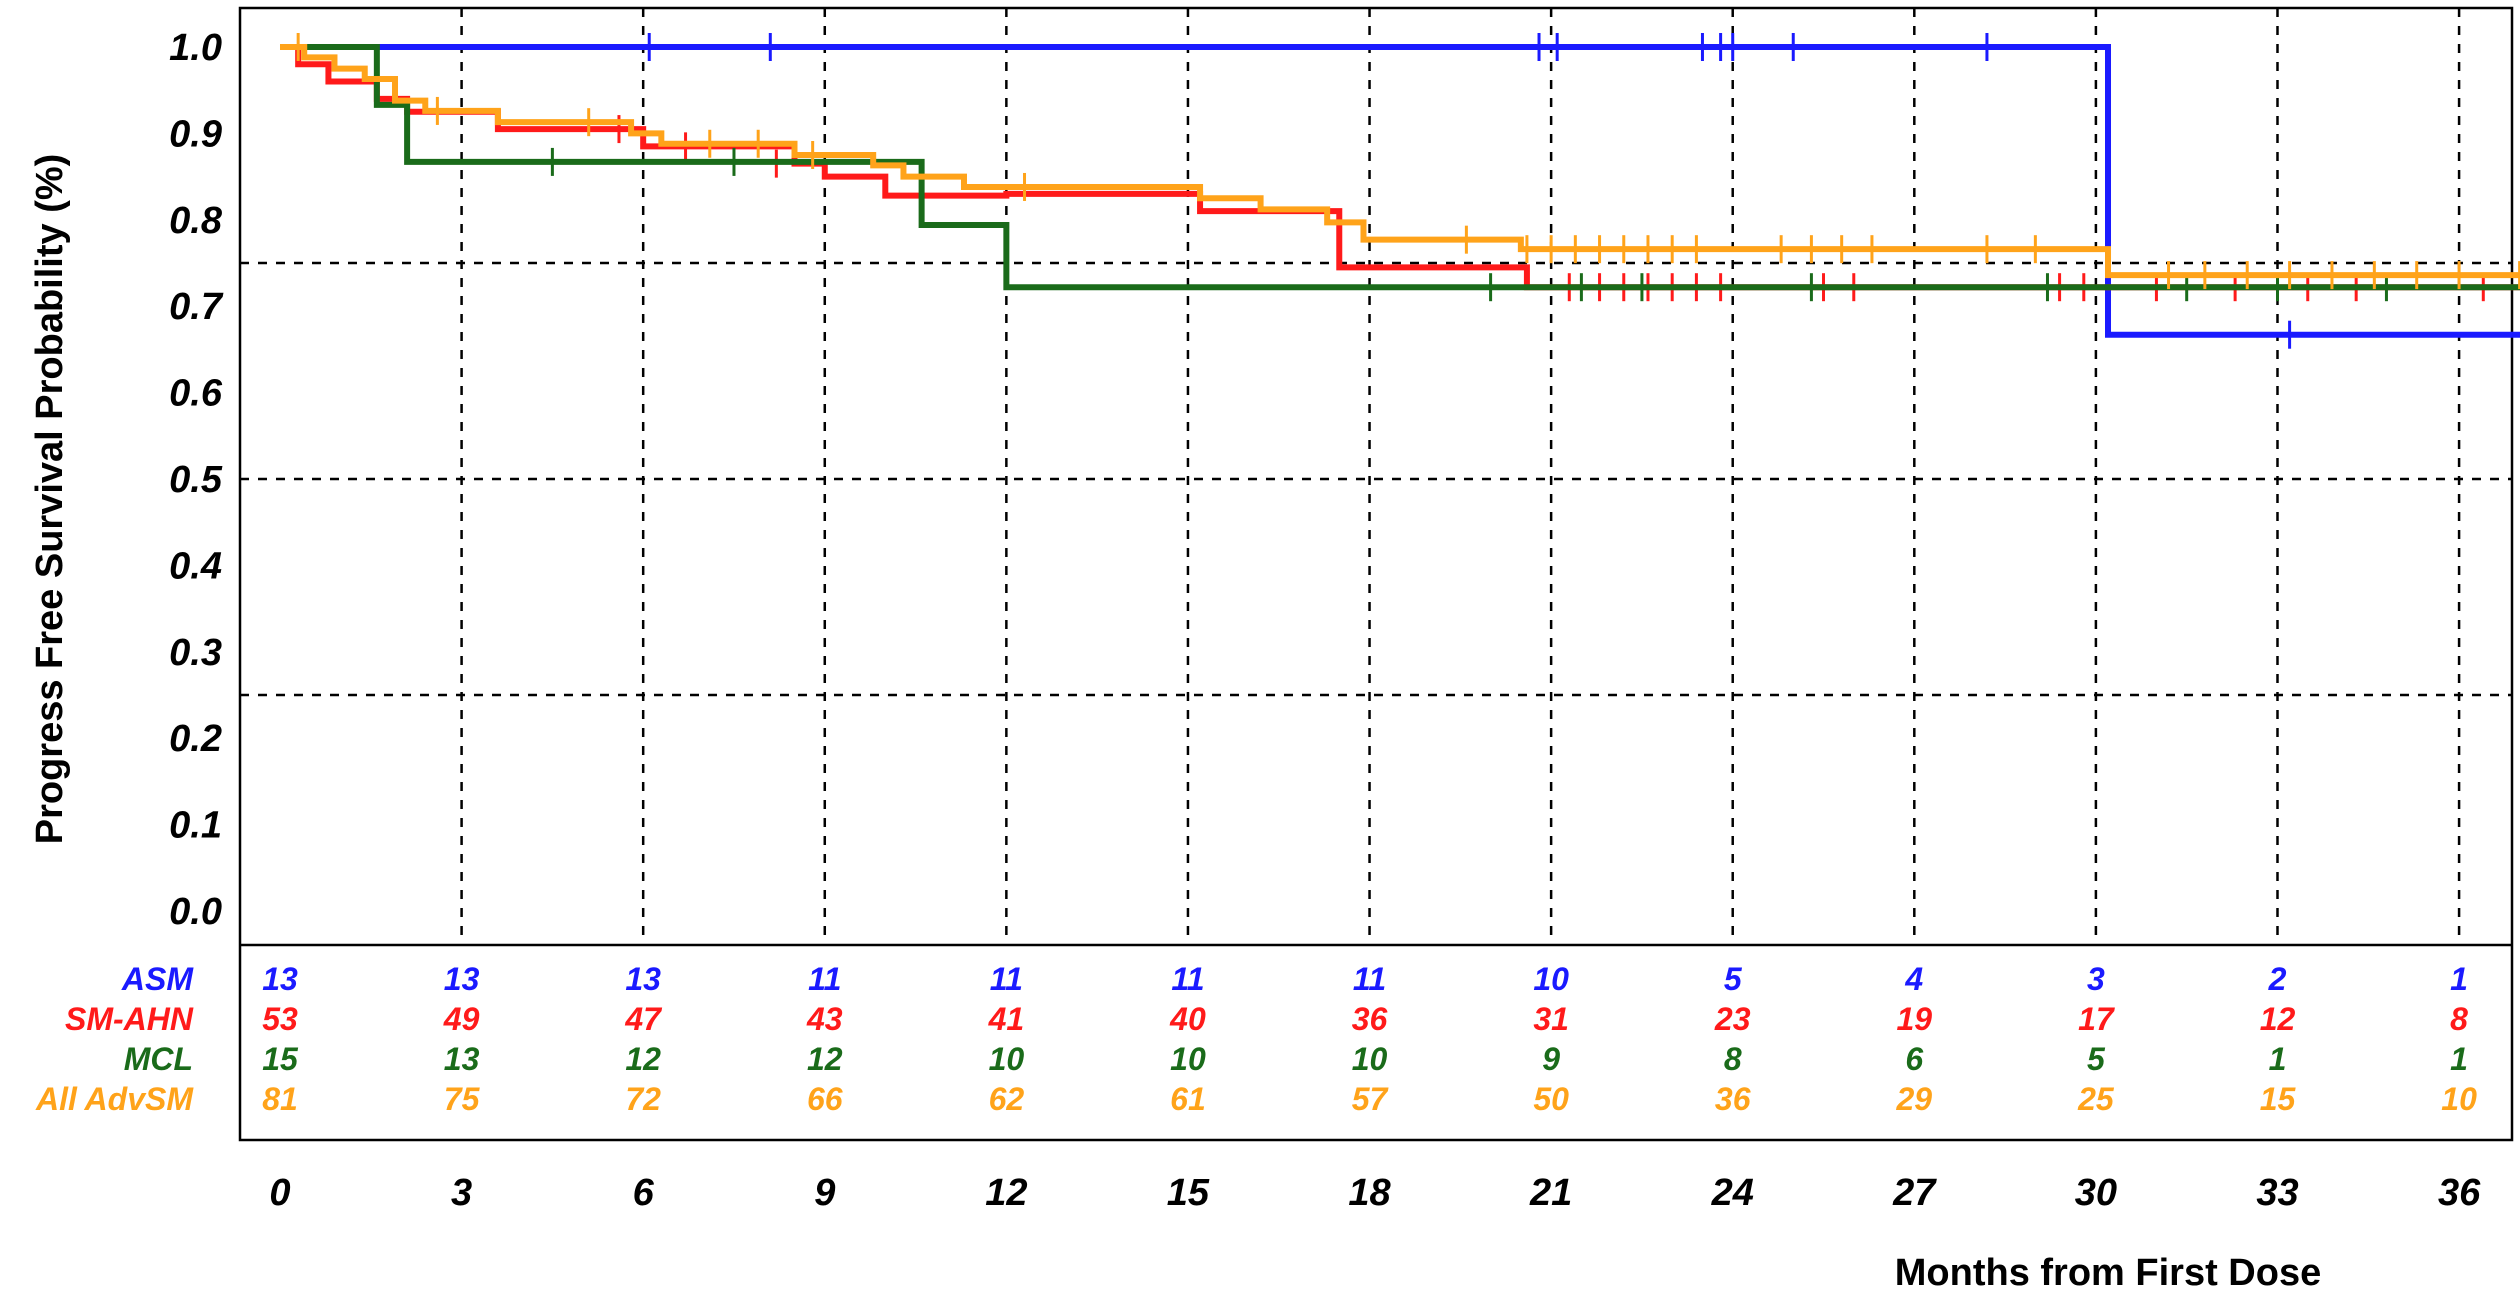 This screenshot has height=1297, width=2520. Describe the element at coordinates (1187, 1019) in the screenshot. I see `risk-count: 40` at that location.